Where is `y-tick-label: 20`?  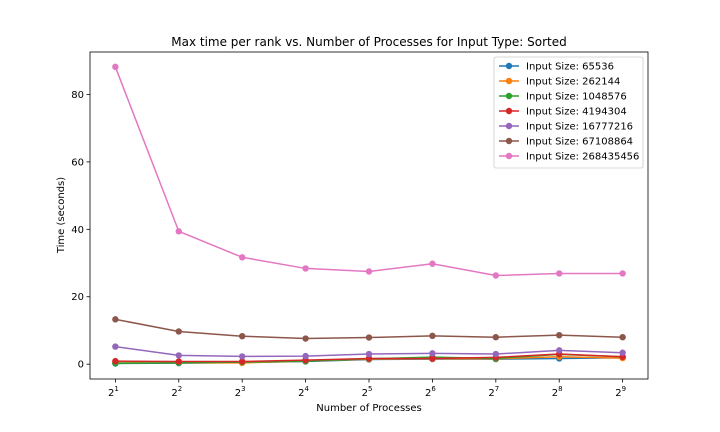
y-tick-label: 20 is located at coordinates (77, 297).